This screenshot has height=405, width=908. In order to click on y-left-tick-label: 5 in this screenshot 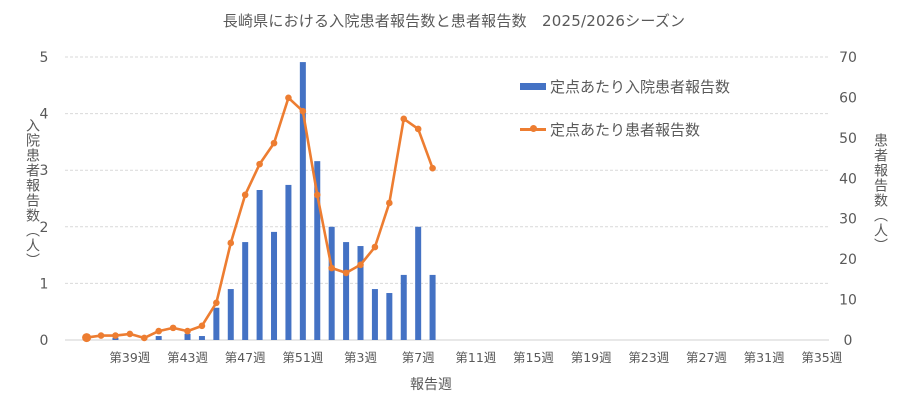, I will do `click(44, 58)`.